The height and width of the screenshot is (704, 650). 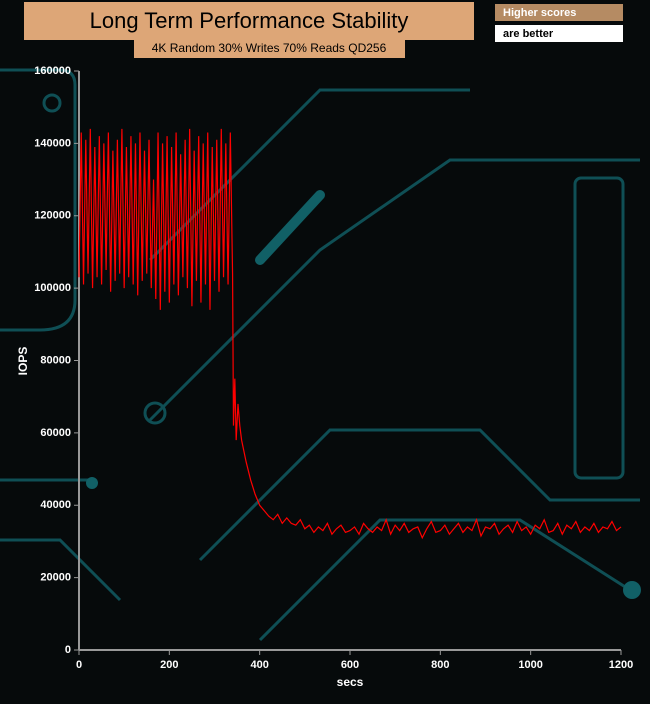 What do you see at coordinates (259, 665) in the screenshot?
I see `x-tick-label: 400` at bounding box center [259, 665].